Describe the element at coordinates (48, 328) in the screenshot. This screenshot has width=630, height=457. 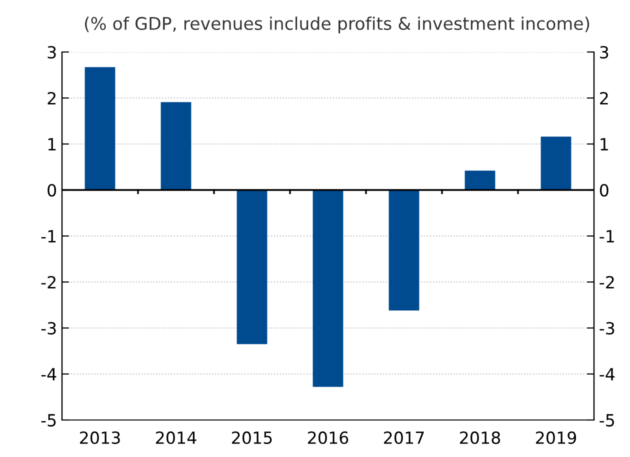
I see `y-tick-label: -3` at that location.